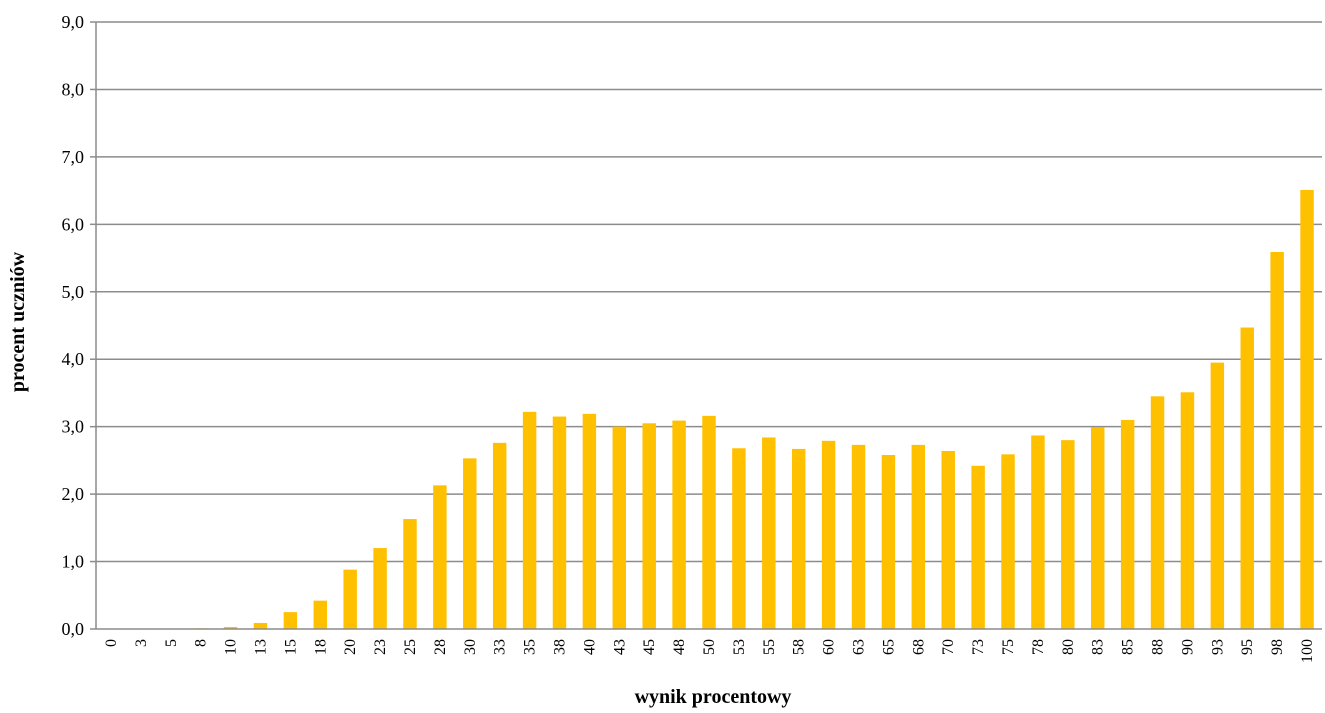 This screenshot has width=1325, height=713. What do you see at coordinates (679, 647) in the screenshot?
I see `x-tick-label: 48` at bounding box center [679, 647].